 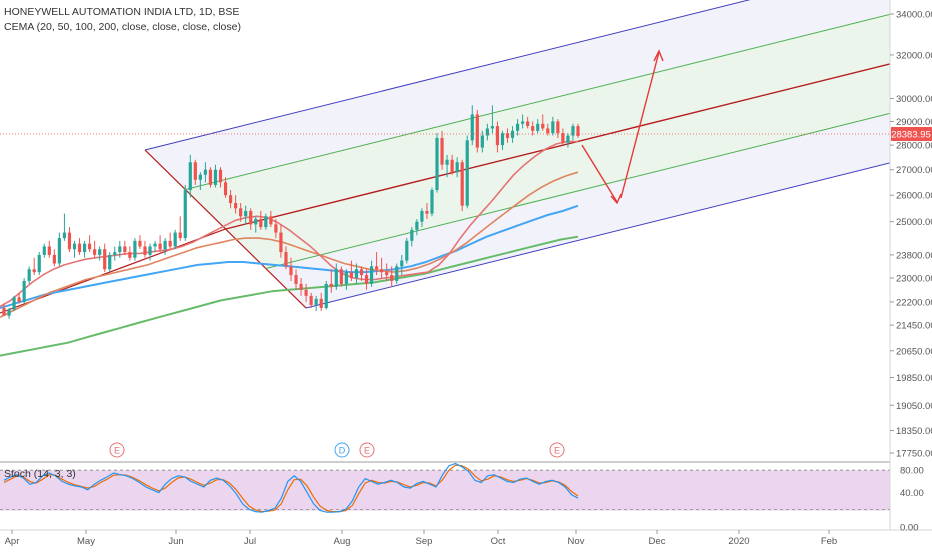 I want to click on time-tick-label: Sep, so click(x=424, y=541).